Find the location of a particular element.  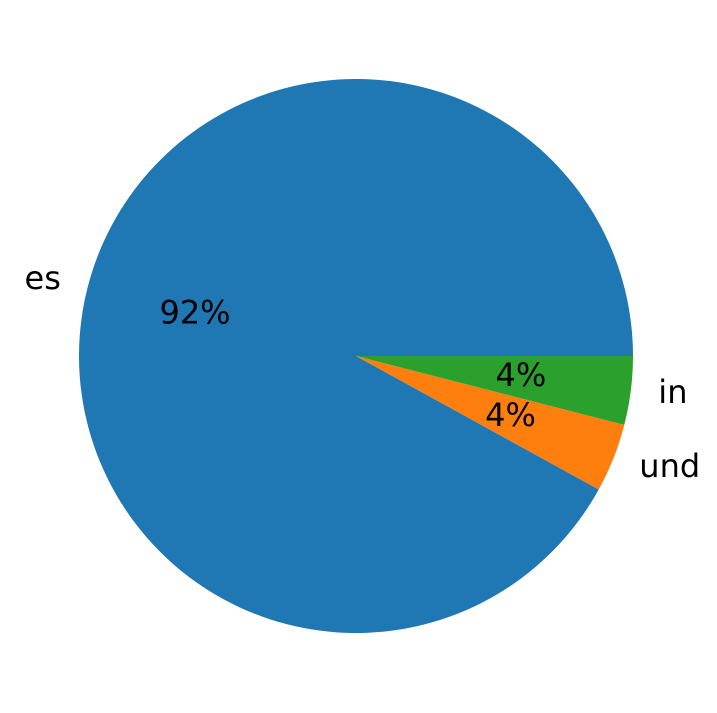

slice-label: in is located at coordinates (672, 392).